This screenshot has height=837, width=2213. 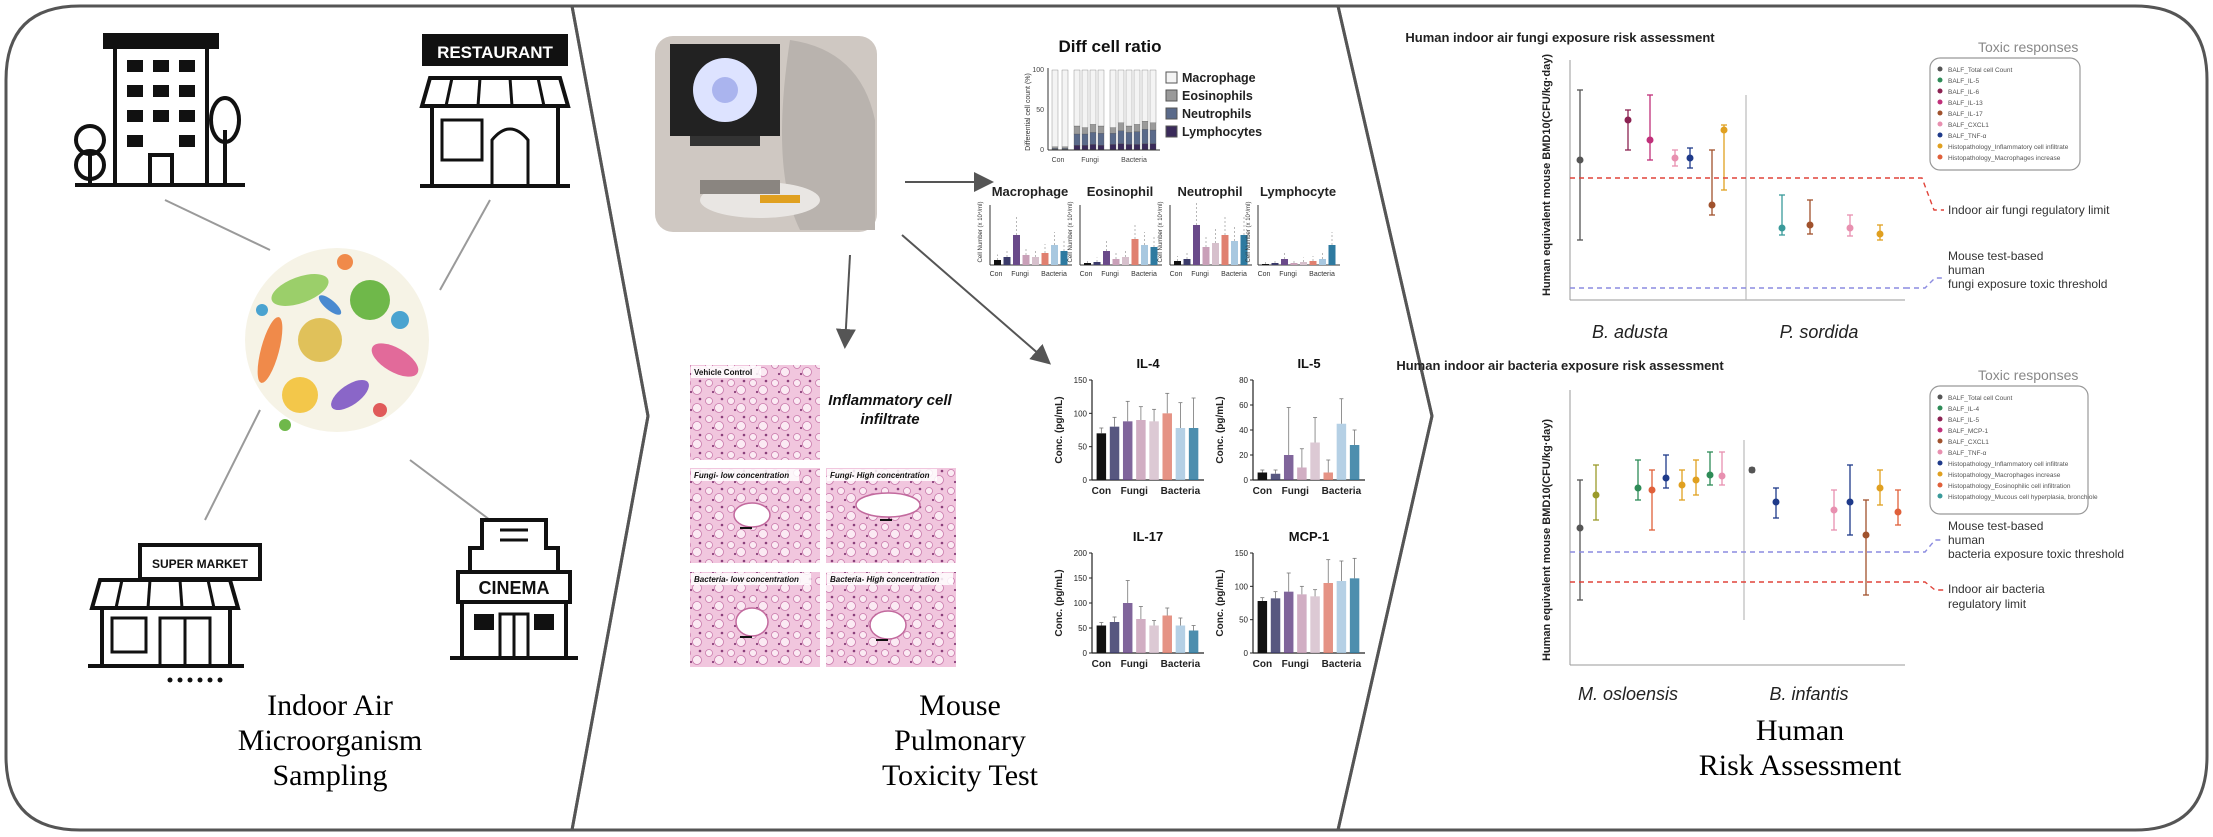 I want to click on restaurant-icon: RESTAURANT, so click(x=495, y=111).